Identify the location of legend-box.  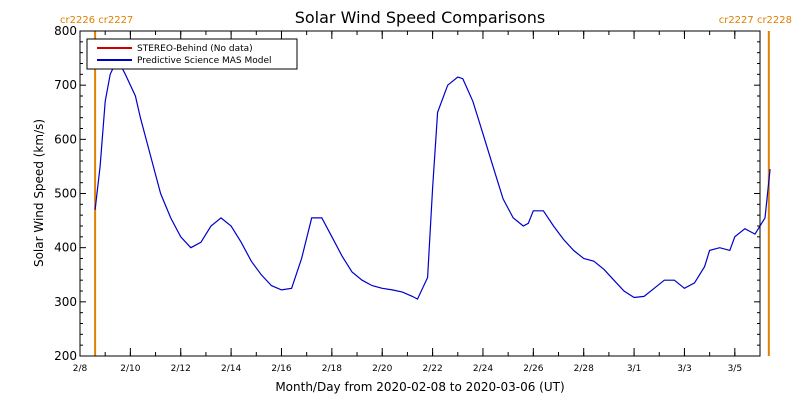
(192, 54).